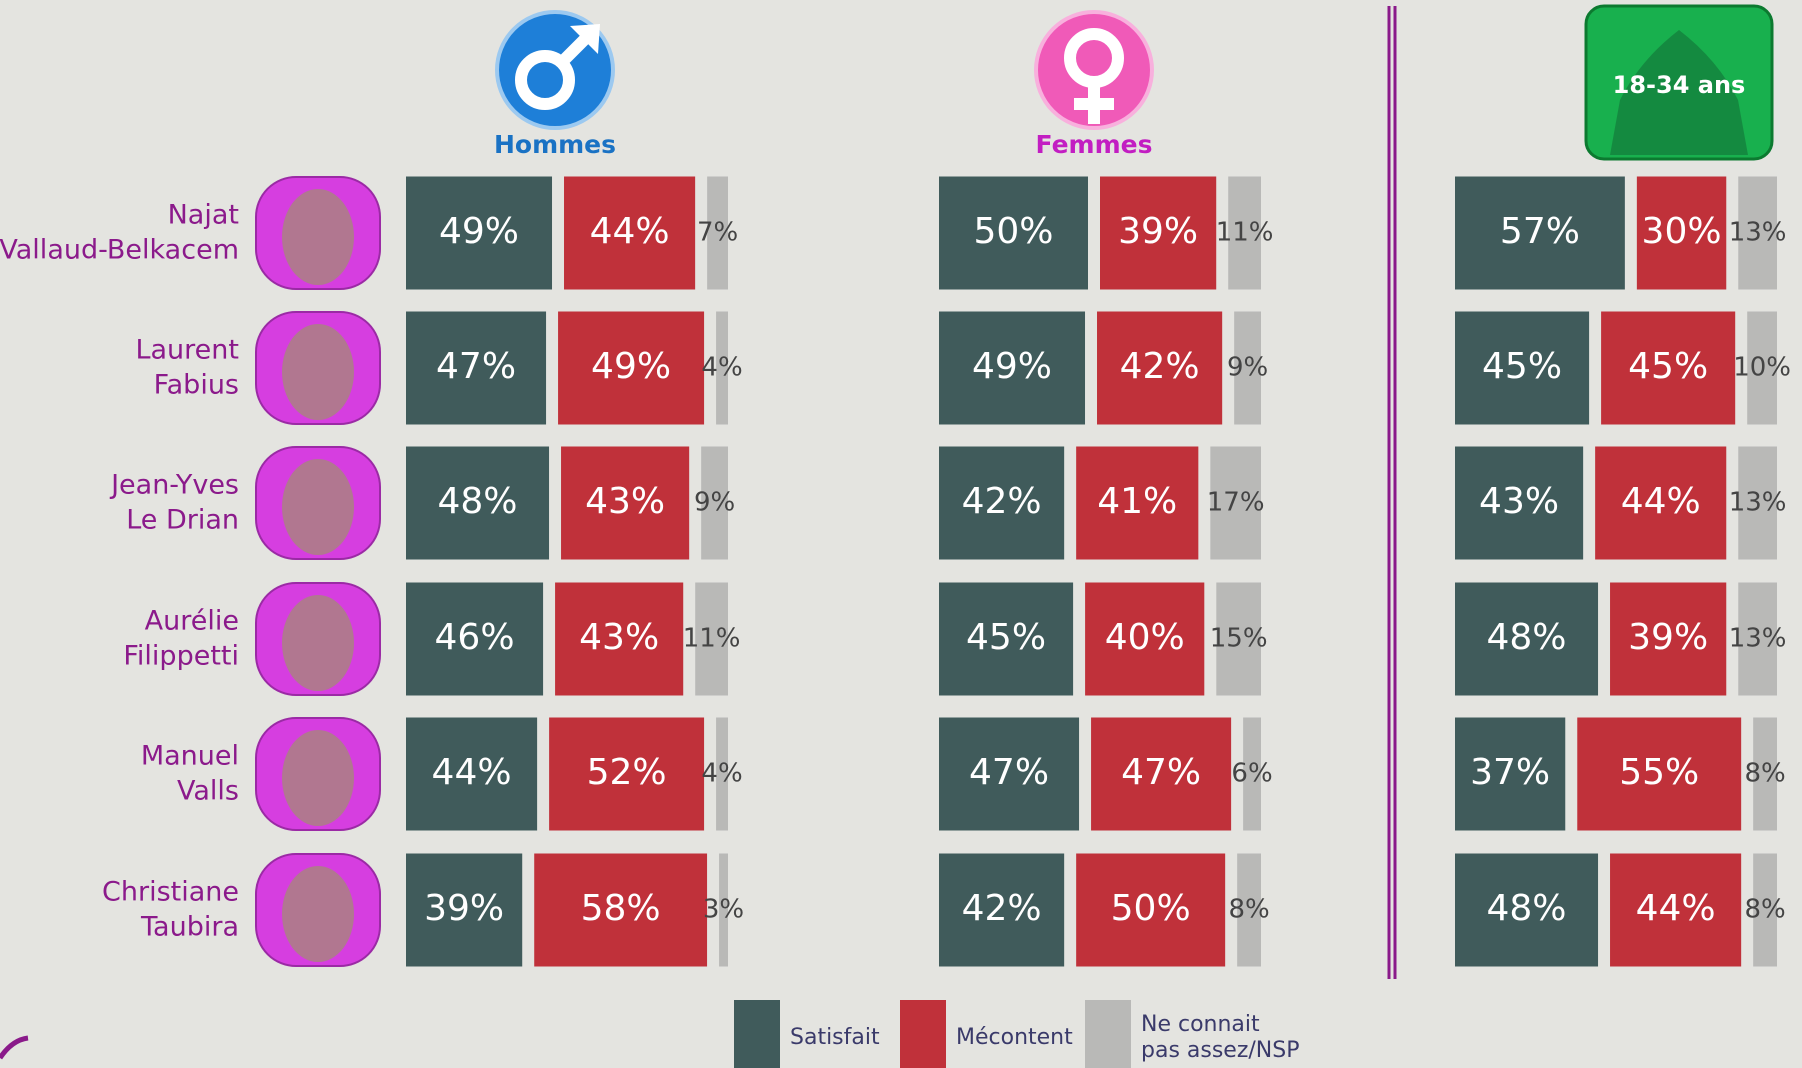 This screenshot has height=1068, width=1802. Describe the element at coordinates (192, 621) in the screenshot. I see `row-label: Aurélie` at that location.